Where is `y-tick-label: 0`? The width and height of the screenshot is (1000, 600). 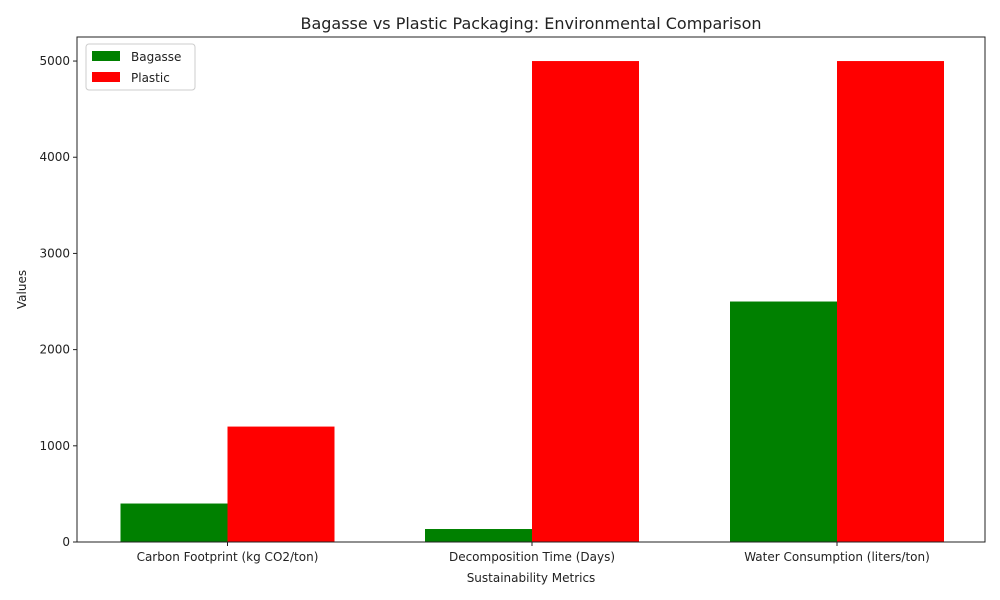
y-tick-label: 0 is located at coordinates (66, 542).